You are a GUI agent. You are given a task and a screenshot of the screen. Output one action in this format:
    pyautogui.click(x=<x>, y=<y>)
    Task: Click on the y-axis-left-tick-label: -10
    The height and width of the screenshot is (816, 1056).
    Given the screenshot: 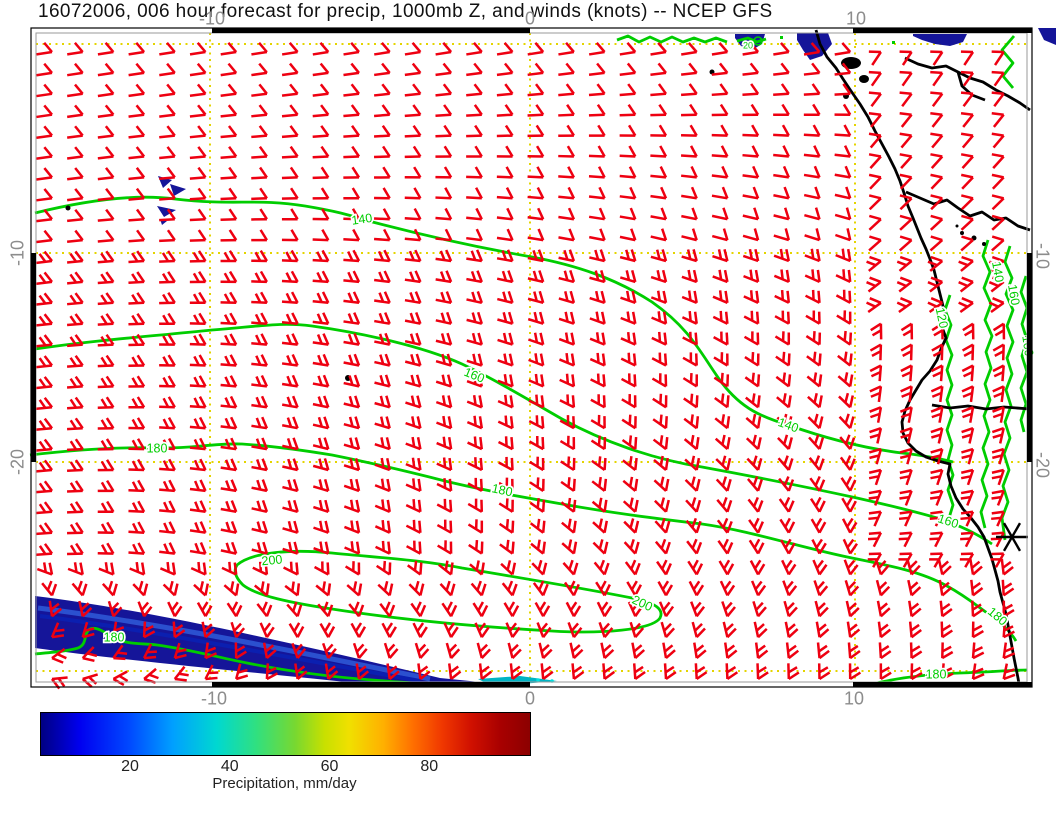 What is the action you would take?
    pyautogui.click(x=17, y=253)
    